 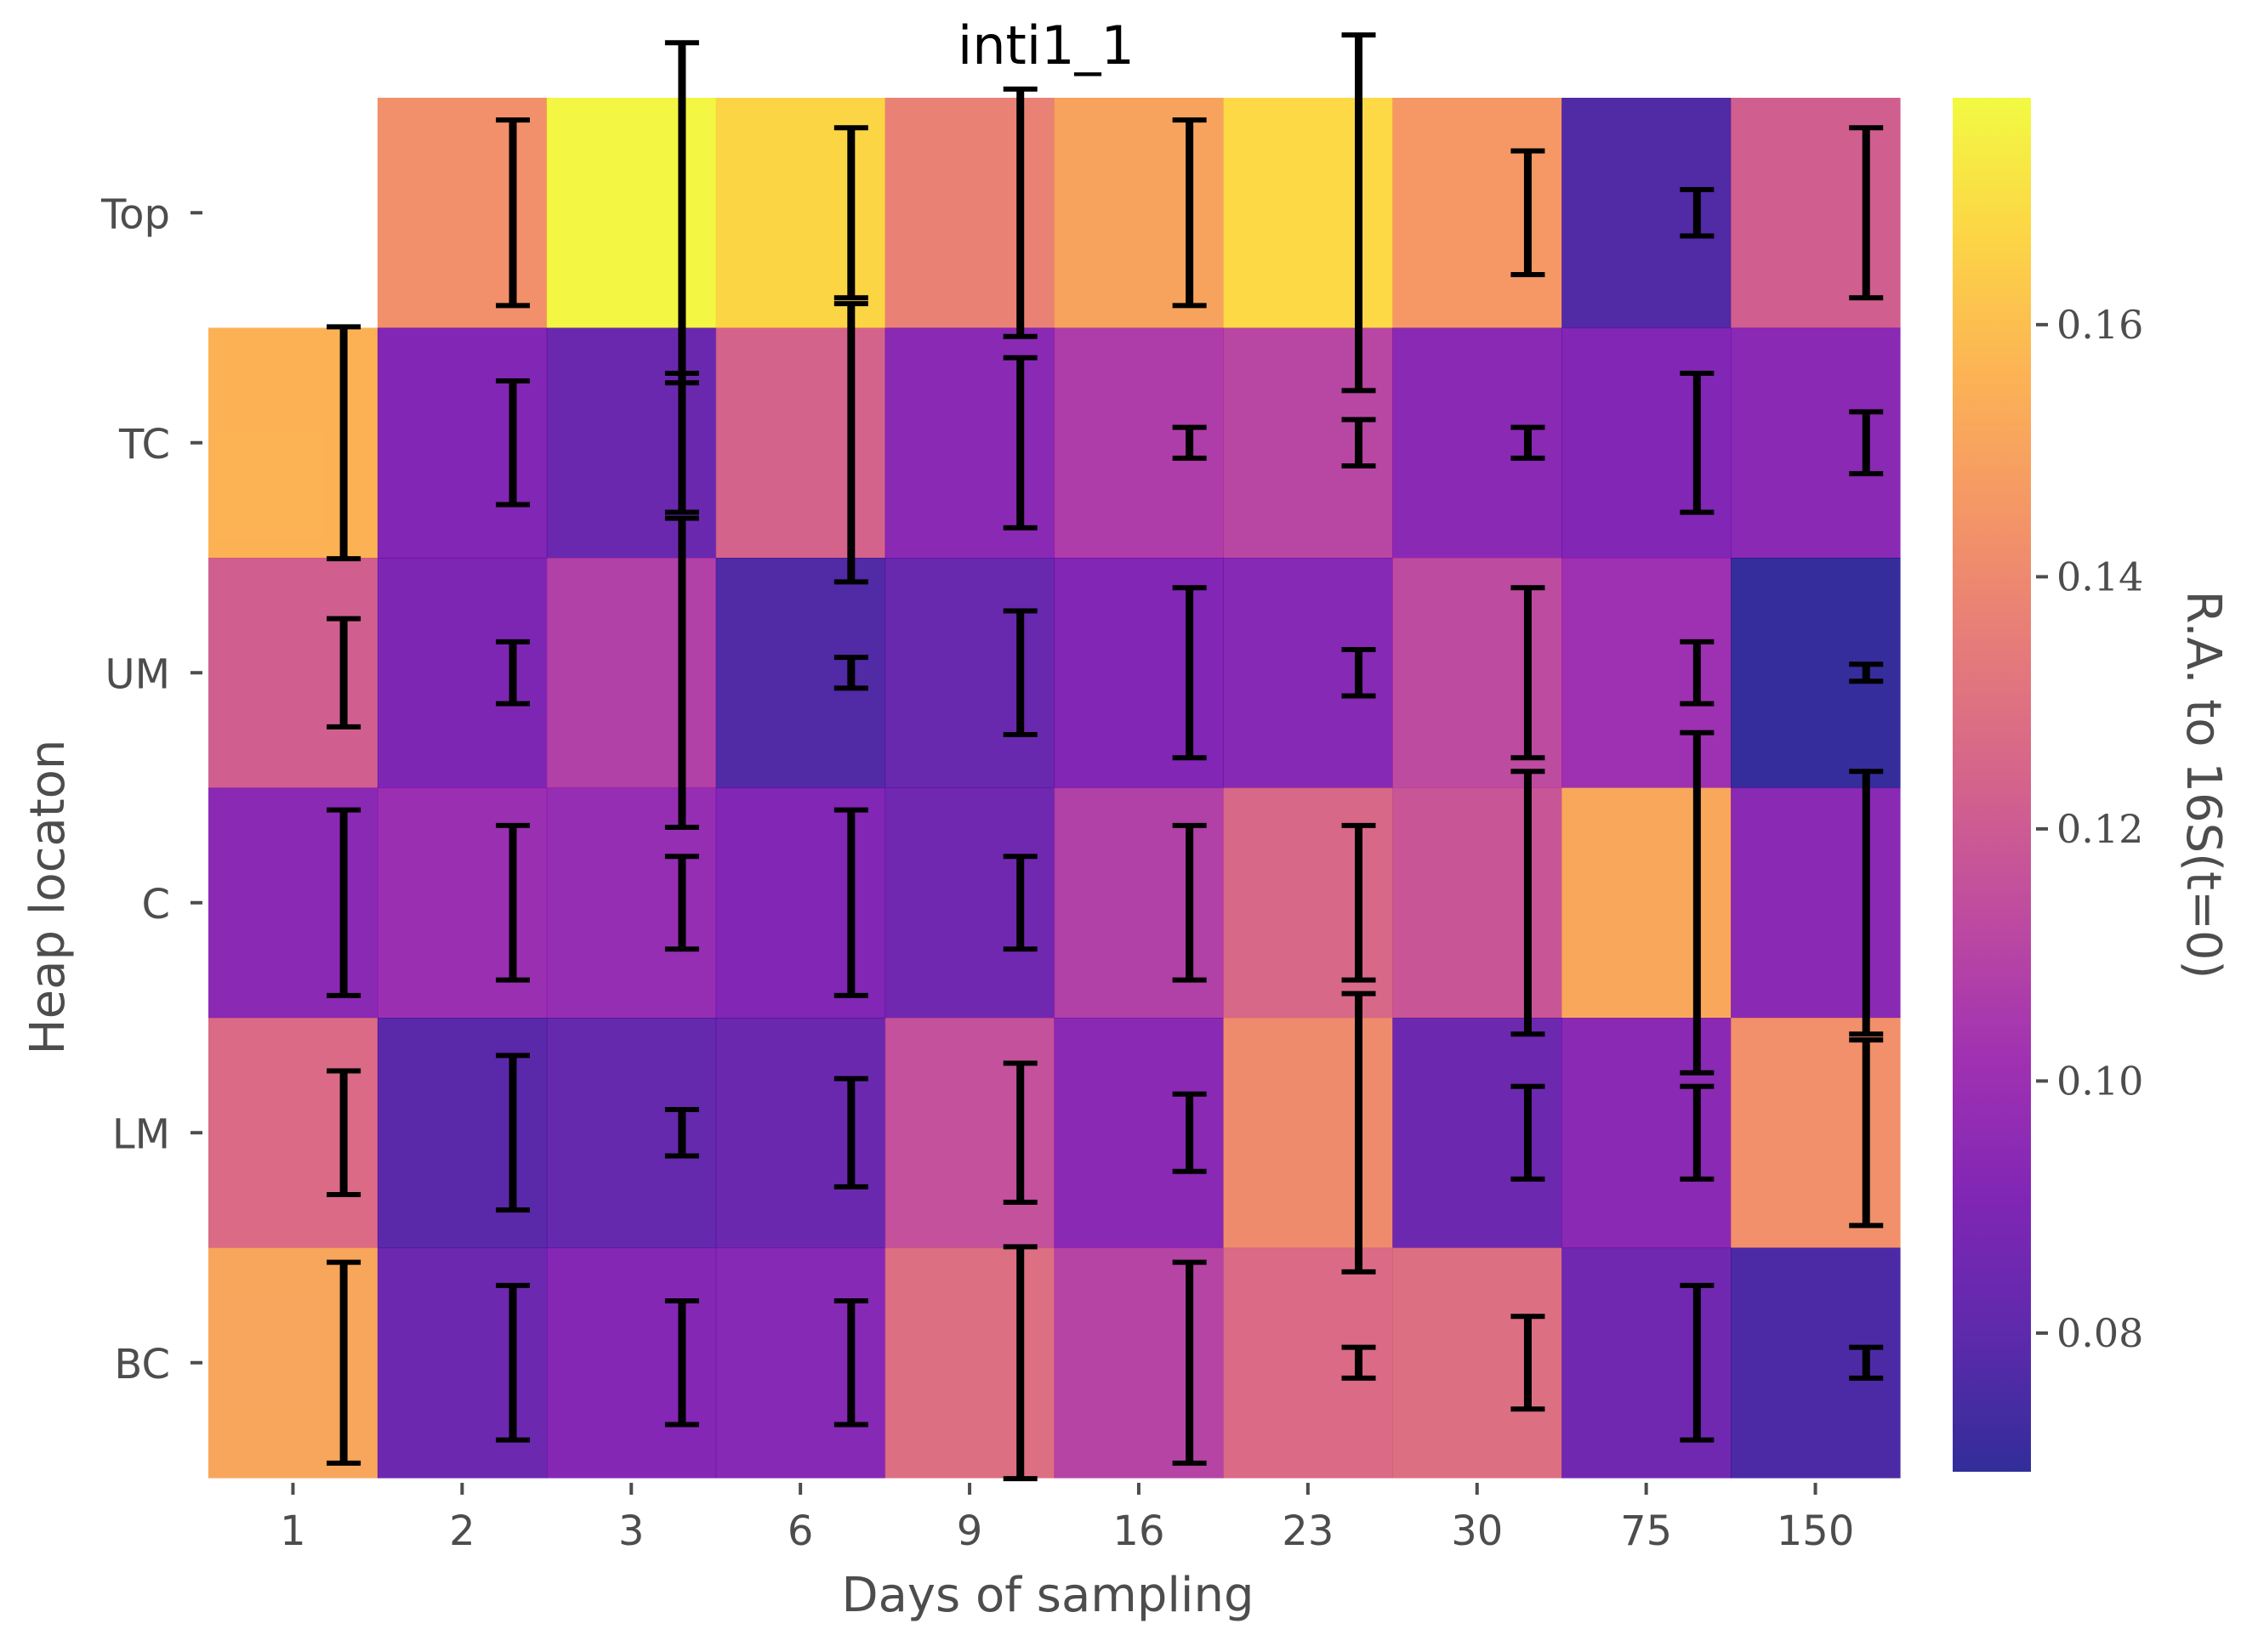 I want to click on y-tick-label: Top, so click(x=135, y=214).